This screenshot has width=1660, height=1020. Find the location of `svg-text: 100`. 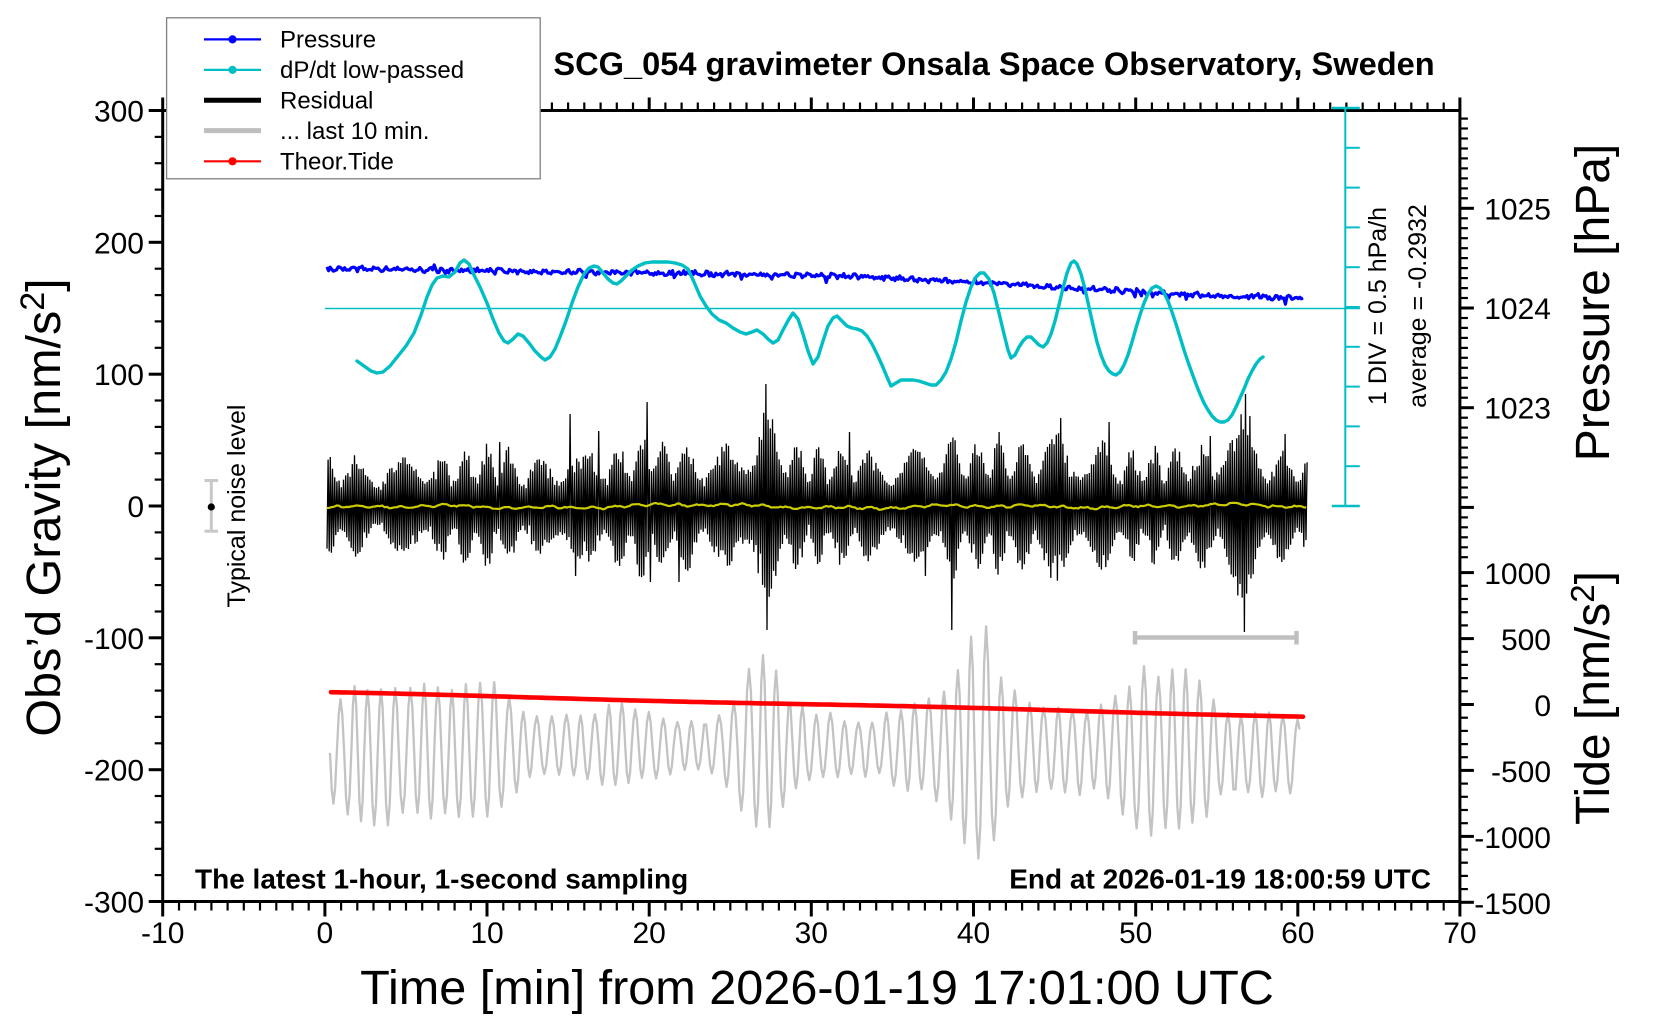

svg-text: 100 is located at coordinates (119, 375).